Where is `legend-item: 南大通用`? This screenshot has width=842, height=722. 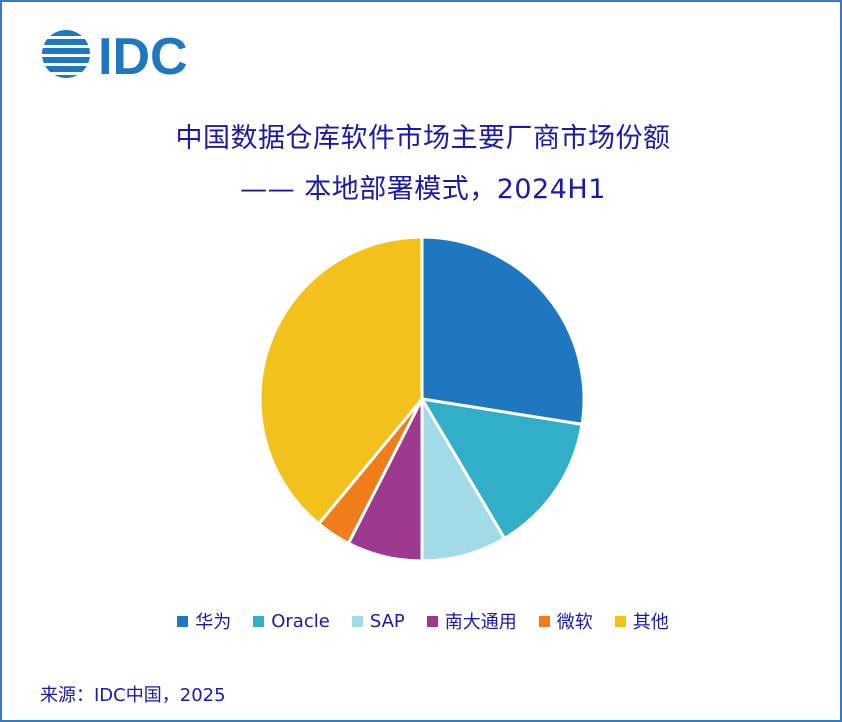
legend-item: 南大通用 is located at coordinates (471, 621).